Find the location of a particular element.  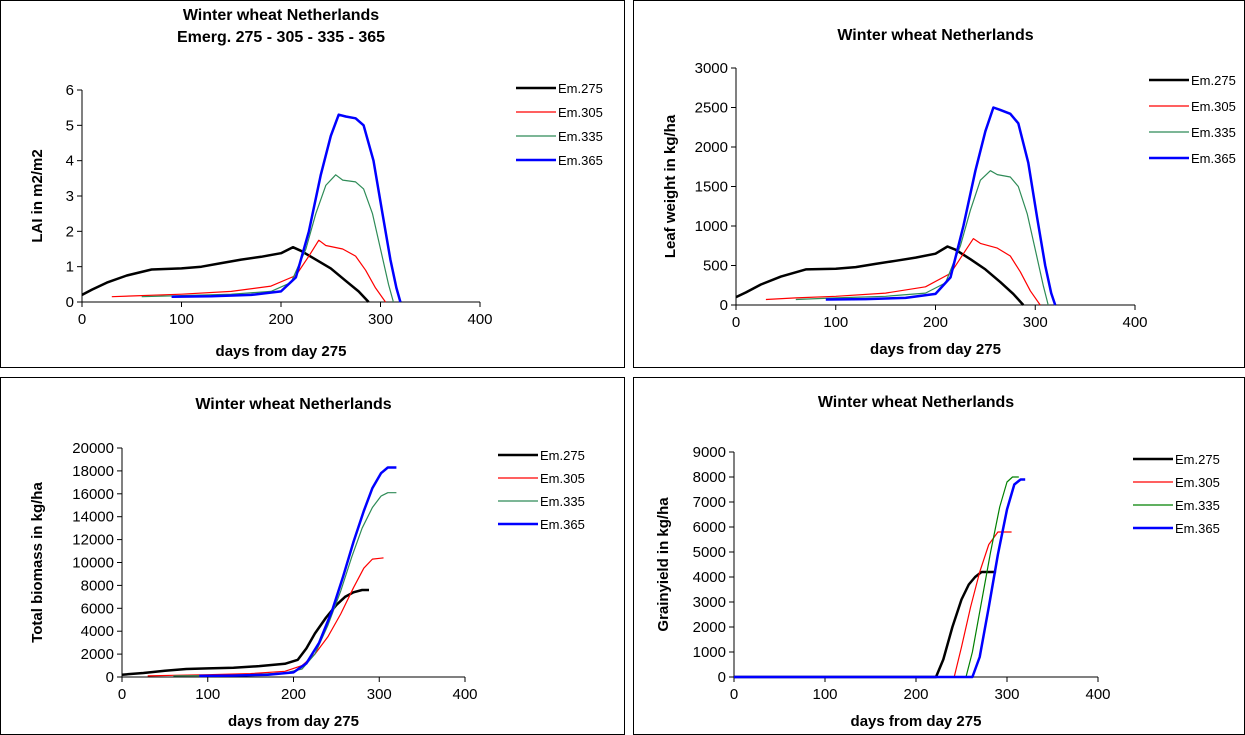

y-tick-label: 9000 is located at coordinates (709, 452).